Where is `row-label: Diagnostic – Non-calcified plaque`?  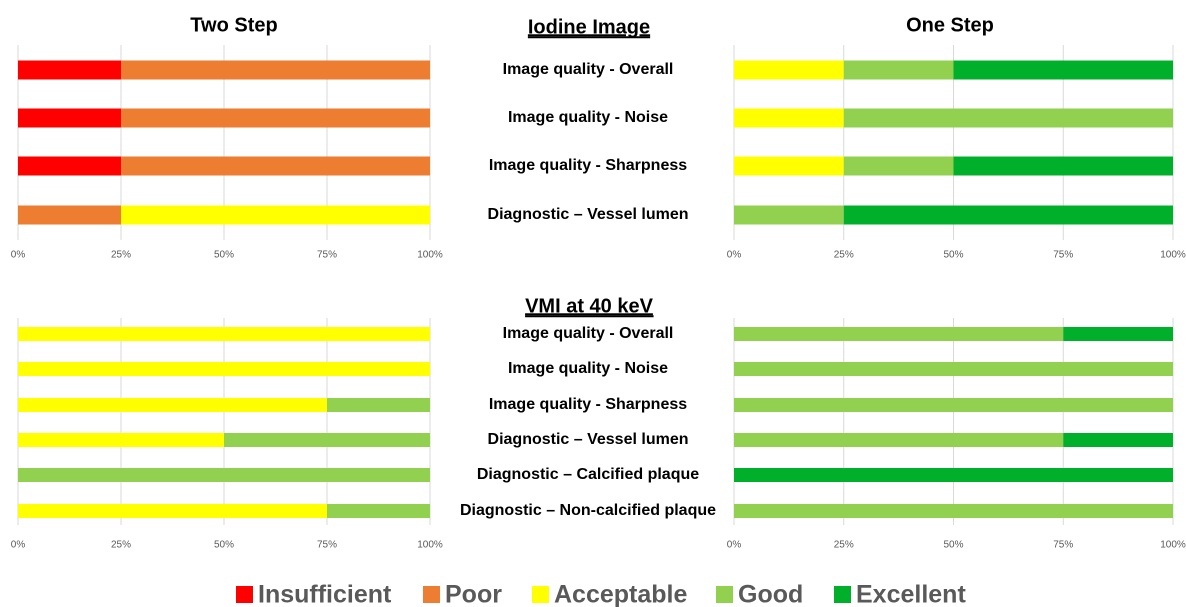
row-label: Diagnostic – Non-calcified plaque is located at coordinates (588, 510).